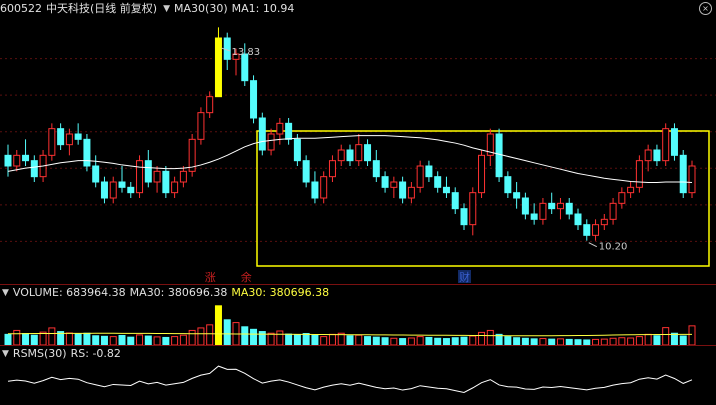  What do you see at coordinates (358, 323) in the screenshot?
I see `volume-chart` at bounding box center [358, 323].